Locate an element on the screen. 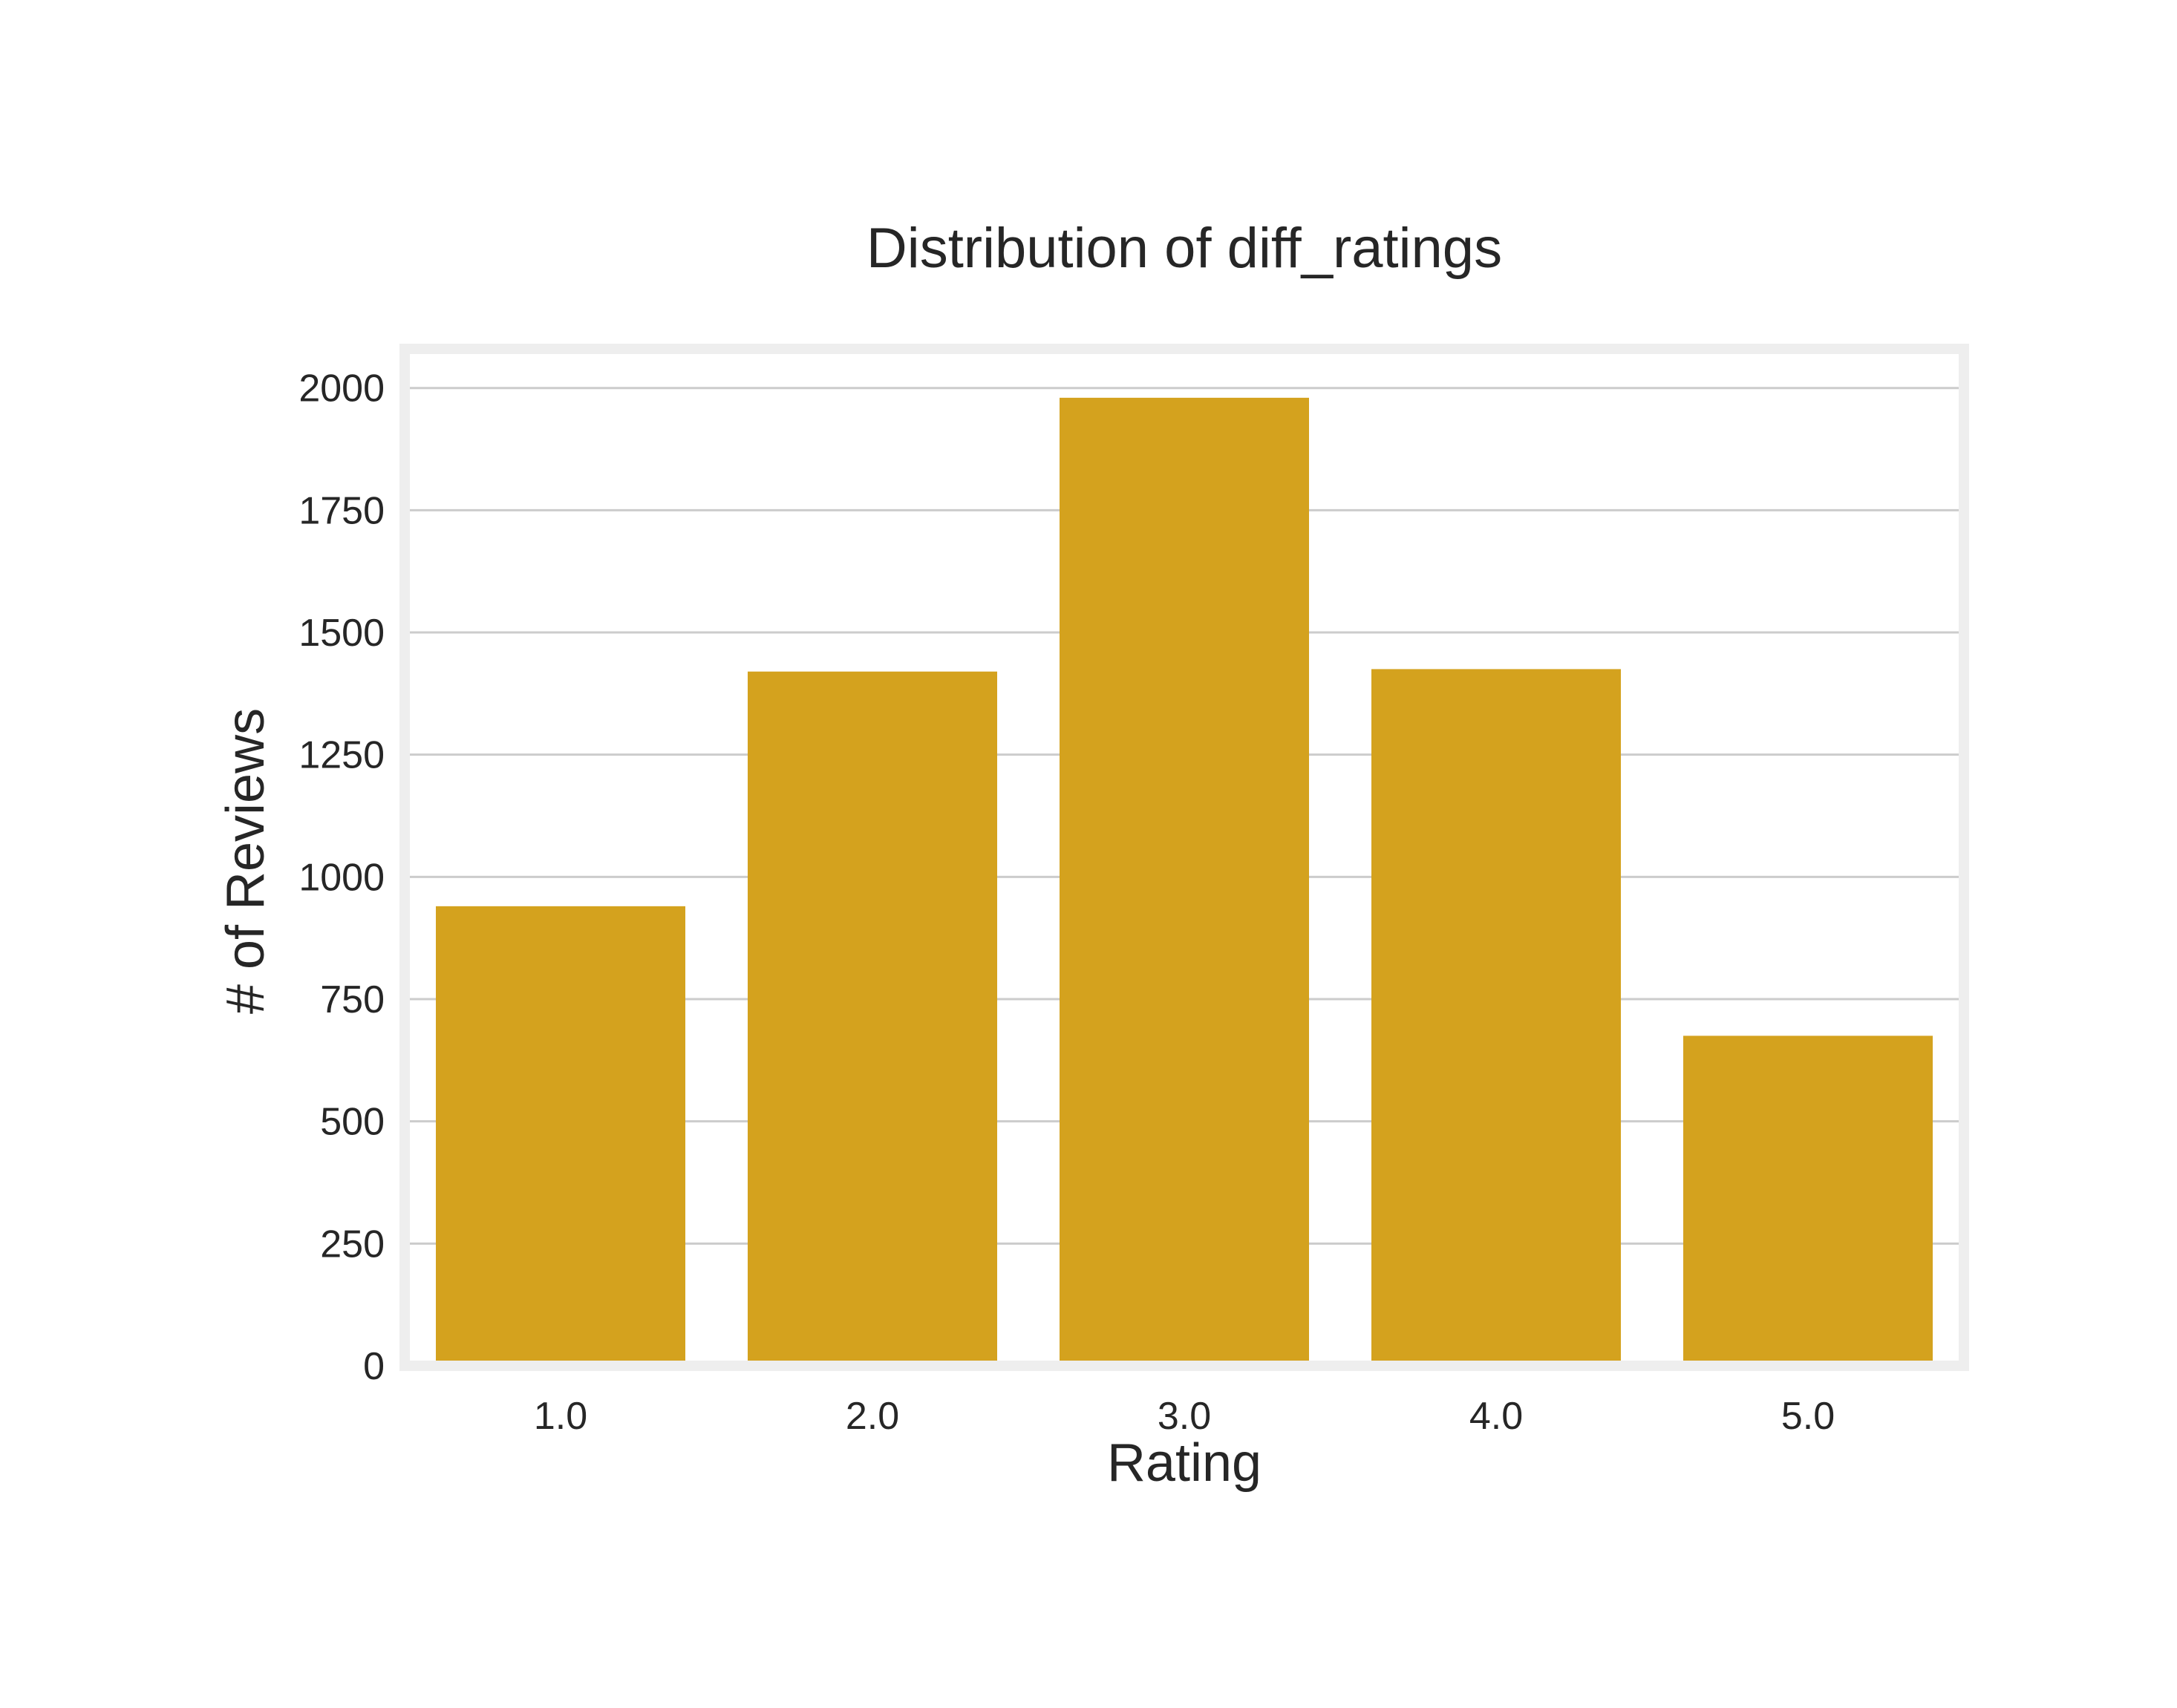 This screenshot has height=1708, width=2177. bar-4.0 is located at coordinates (1496, 1018).